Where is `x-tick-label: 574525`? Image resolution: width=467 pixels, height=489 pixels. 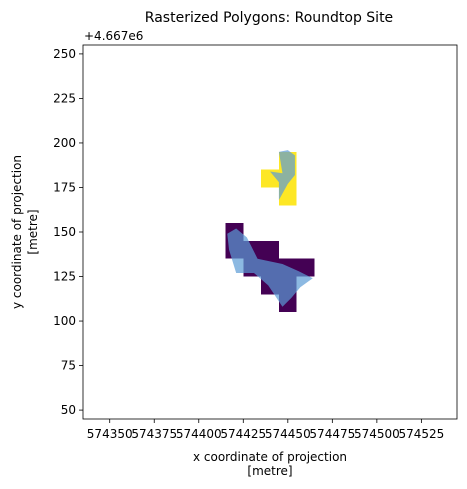 x-tick-label: 574525 is located at coordinates (421, 434).